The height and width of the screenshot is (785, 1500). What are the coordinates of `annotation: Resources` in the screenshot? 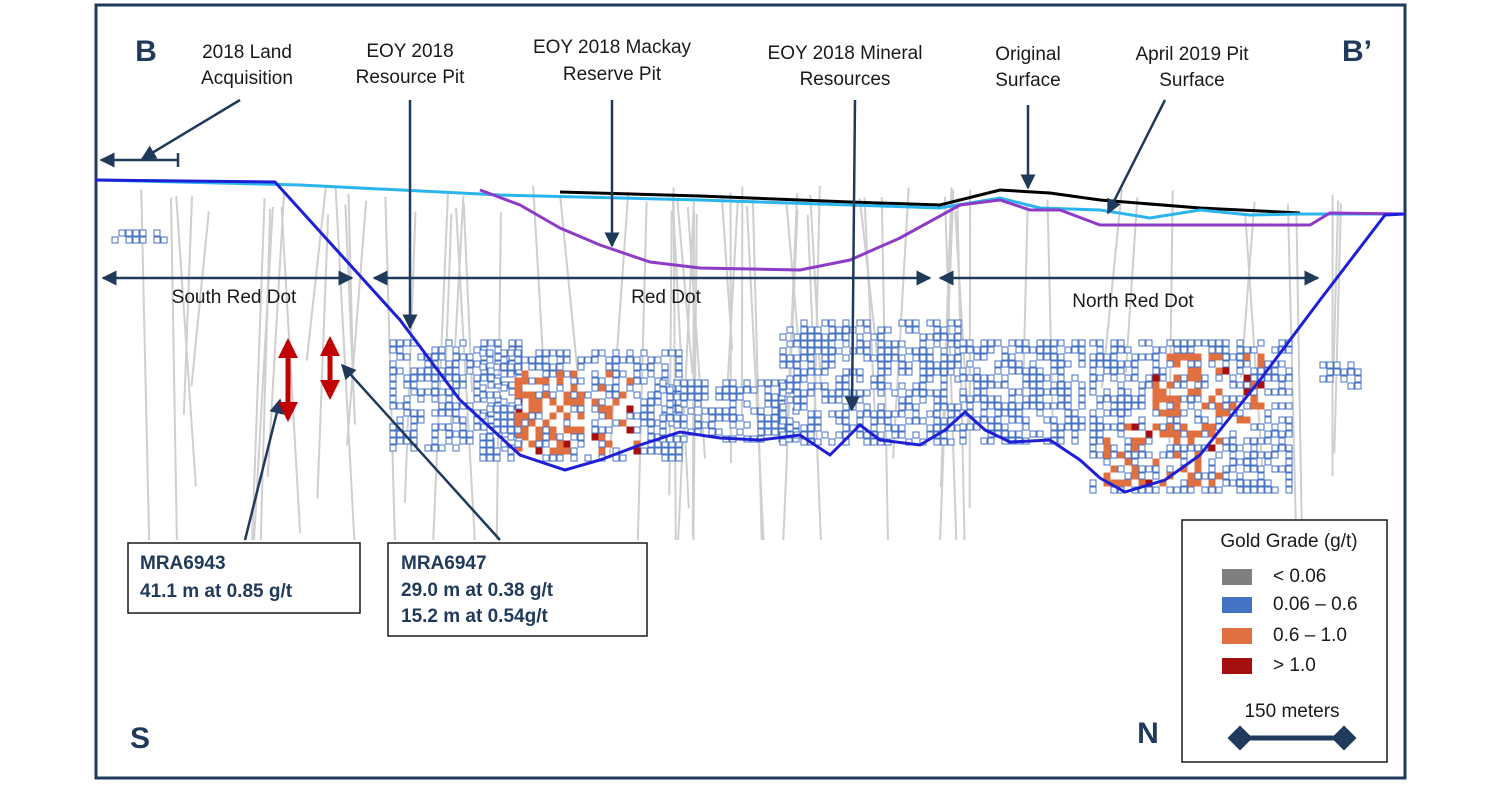 It's located at (845, 79).